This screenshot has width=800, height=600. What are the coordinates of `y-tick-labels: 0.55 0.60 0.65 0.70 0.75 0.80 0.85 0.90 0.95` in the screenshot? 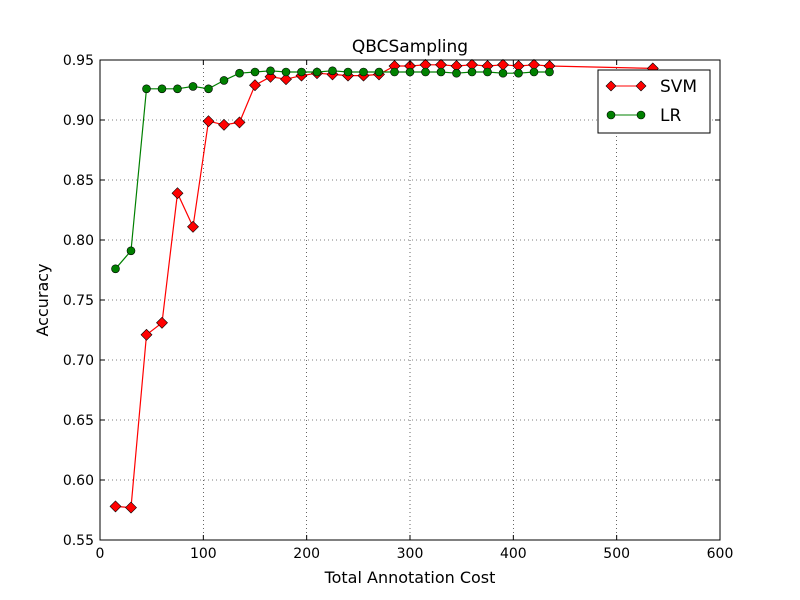 It's located at (78, 301).